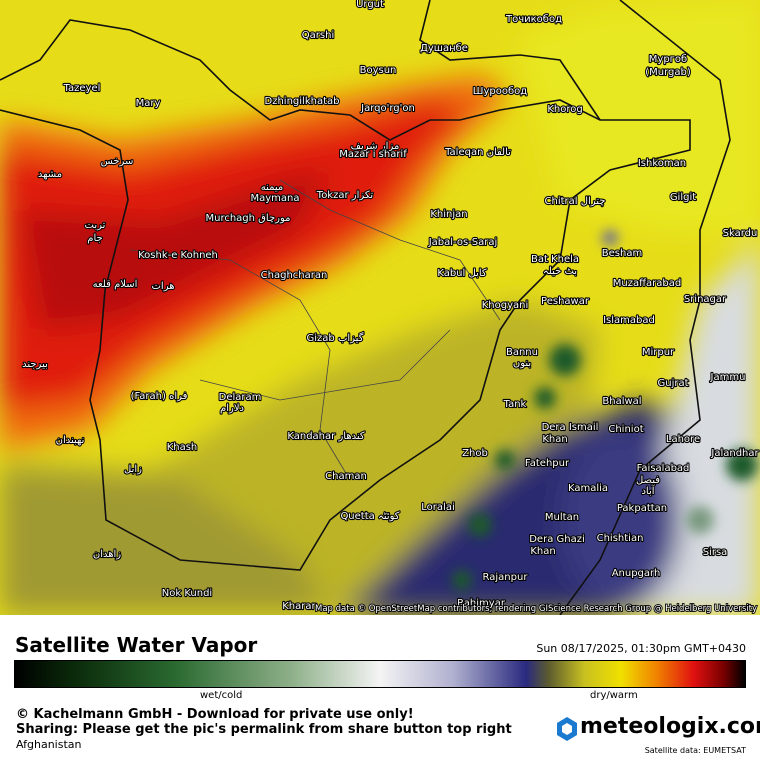 The height and width of the screenshot is (760, 760). Describe the element at coordinates (462, 273) in the screenshot. I see `place-label: Kabul کابل` at that location.